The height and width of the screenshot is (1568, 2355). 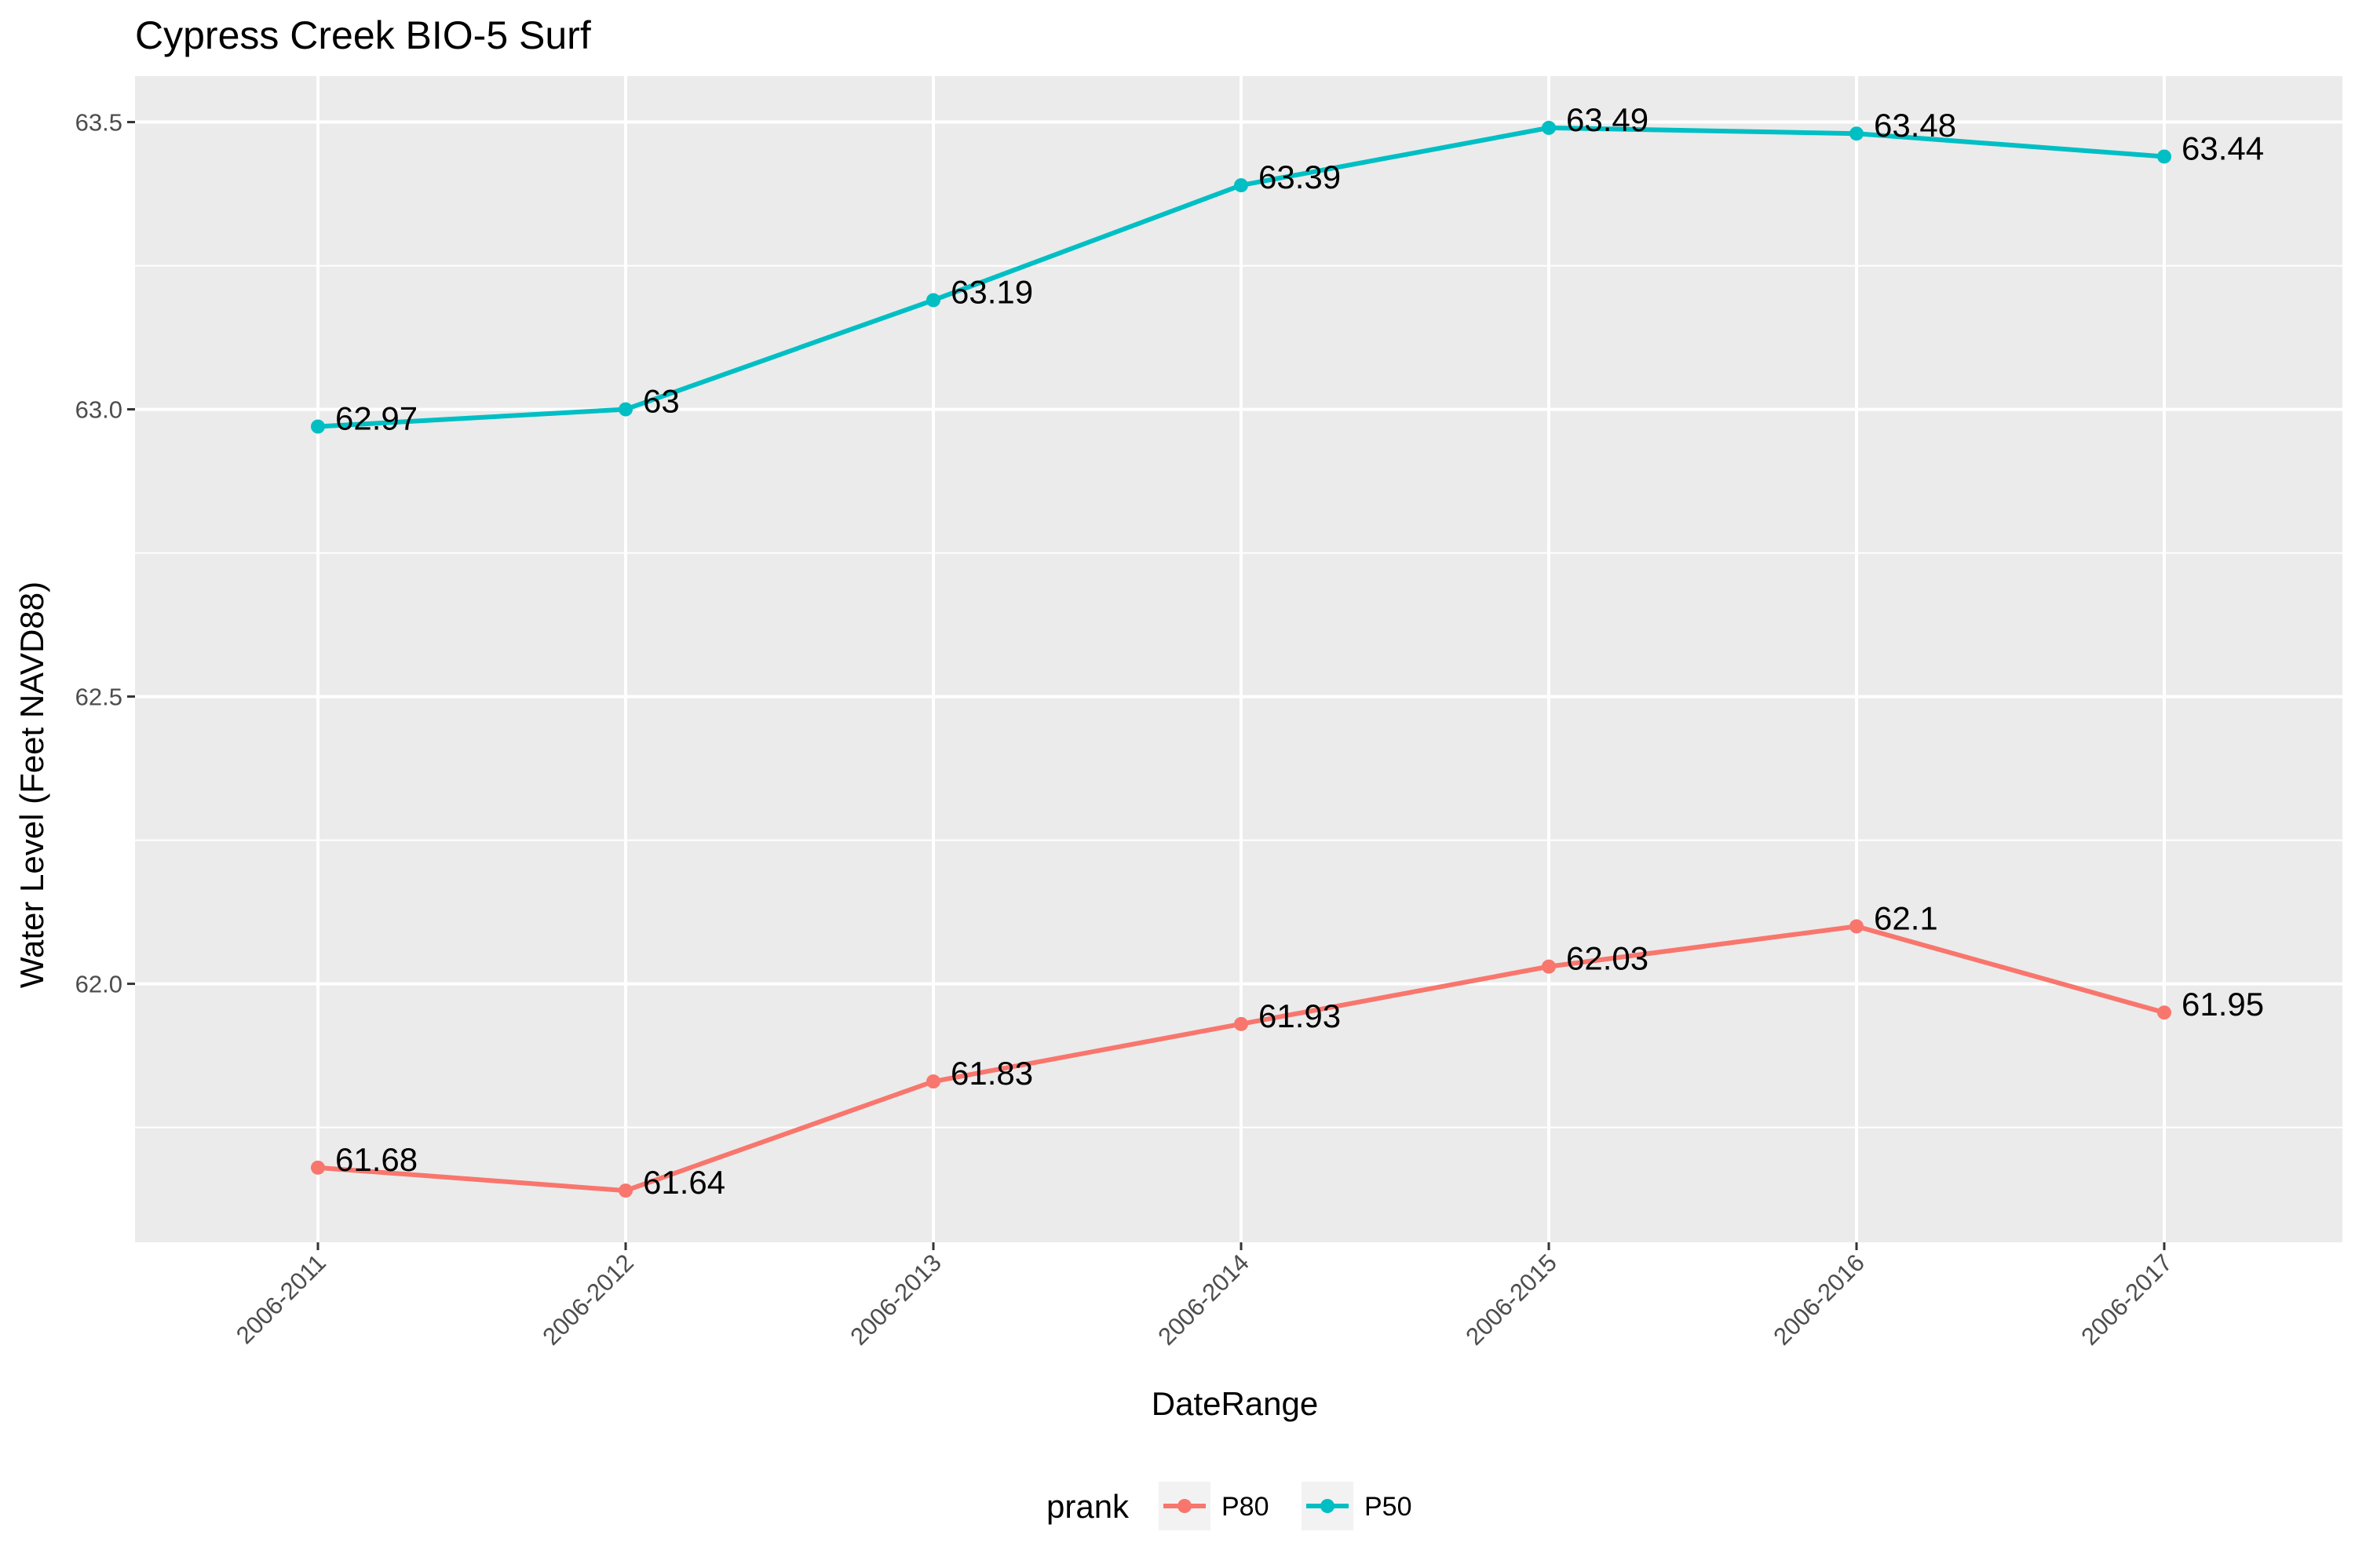 What do you see at coordinates (98, 697) in the screenshot?
I see `y-tick-label: 62.5` at bounding box center [98, 697].